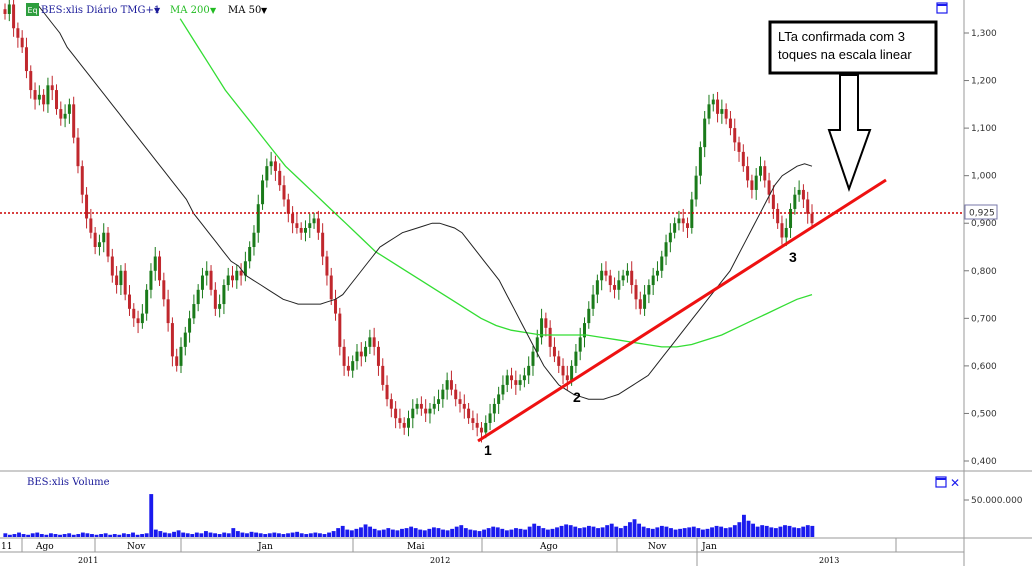 This screenshot has height=566, width=1032. I want to click on month-label: Mai, so click(416, 547).